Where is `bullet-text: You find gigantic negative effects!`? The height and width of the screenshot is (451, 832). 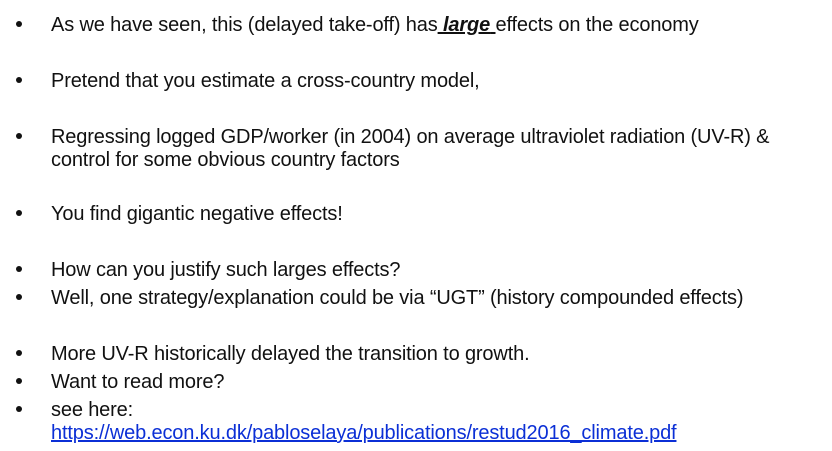 bullet-text: You find gigantic negative effects! is located at coordinates (197, 214).